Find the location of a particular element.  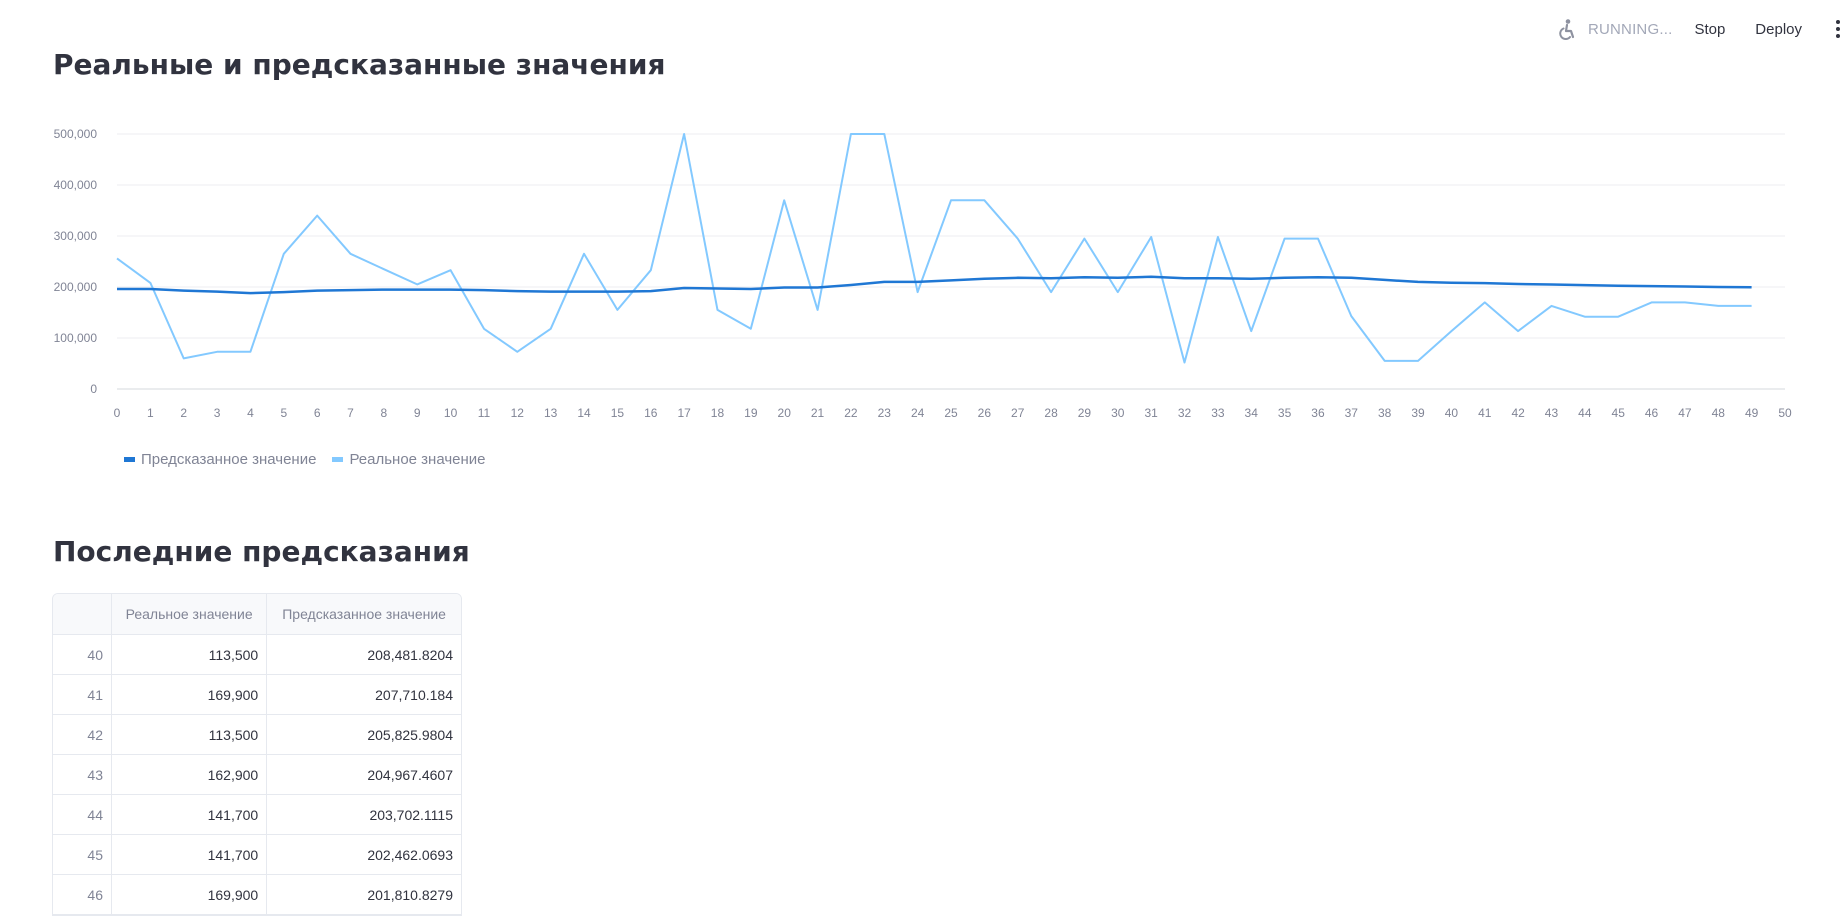

predicted-value-cell: 204,967.4607 is located at coordinates (363, 774).